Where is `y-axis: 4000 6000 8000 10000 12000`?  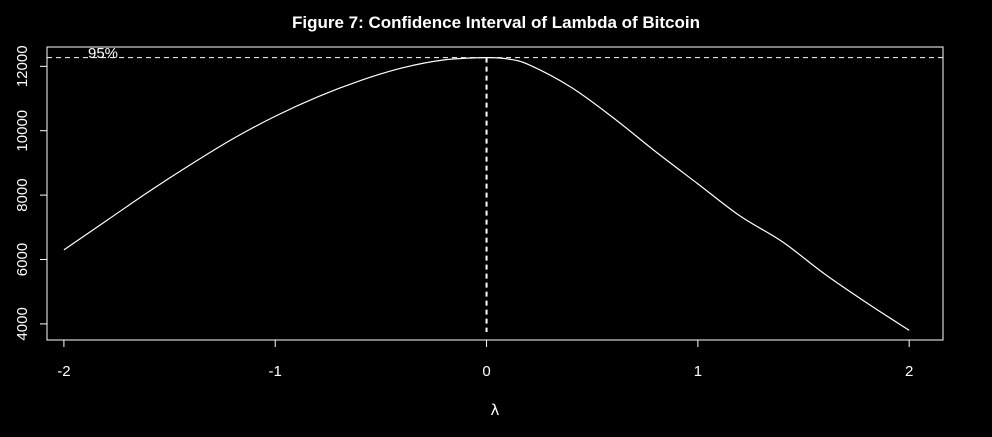 y-axis: 4000 6000 8000 10000 12000 is located at coordinates (31, 193).